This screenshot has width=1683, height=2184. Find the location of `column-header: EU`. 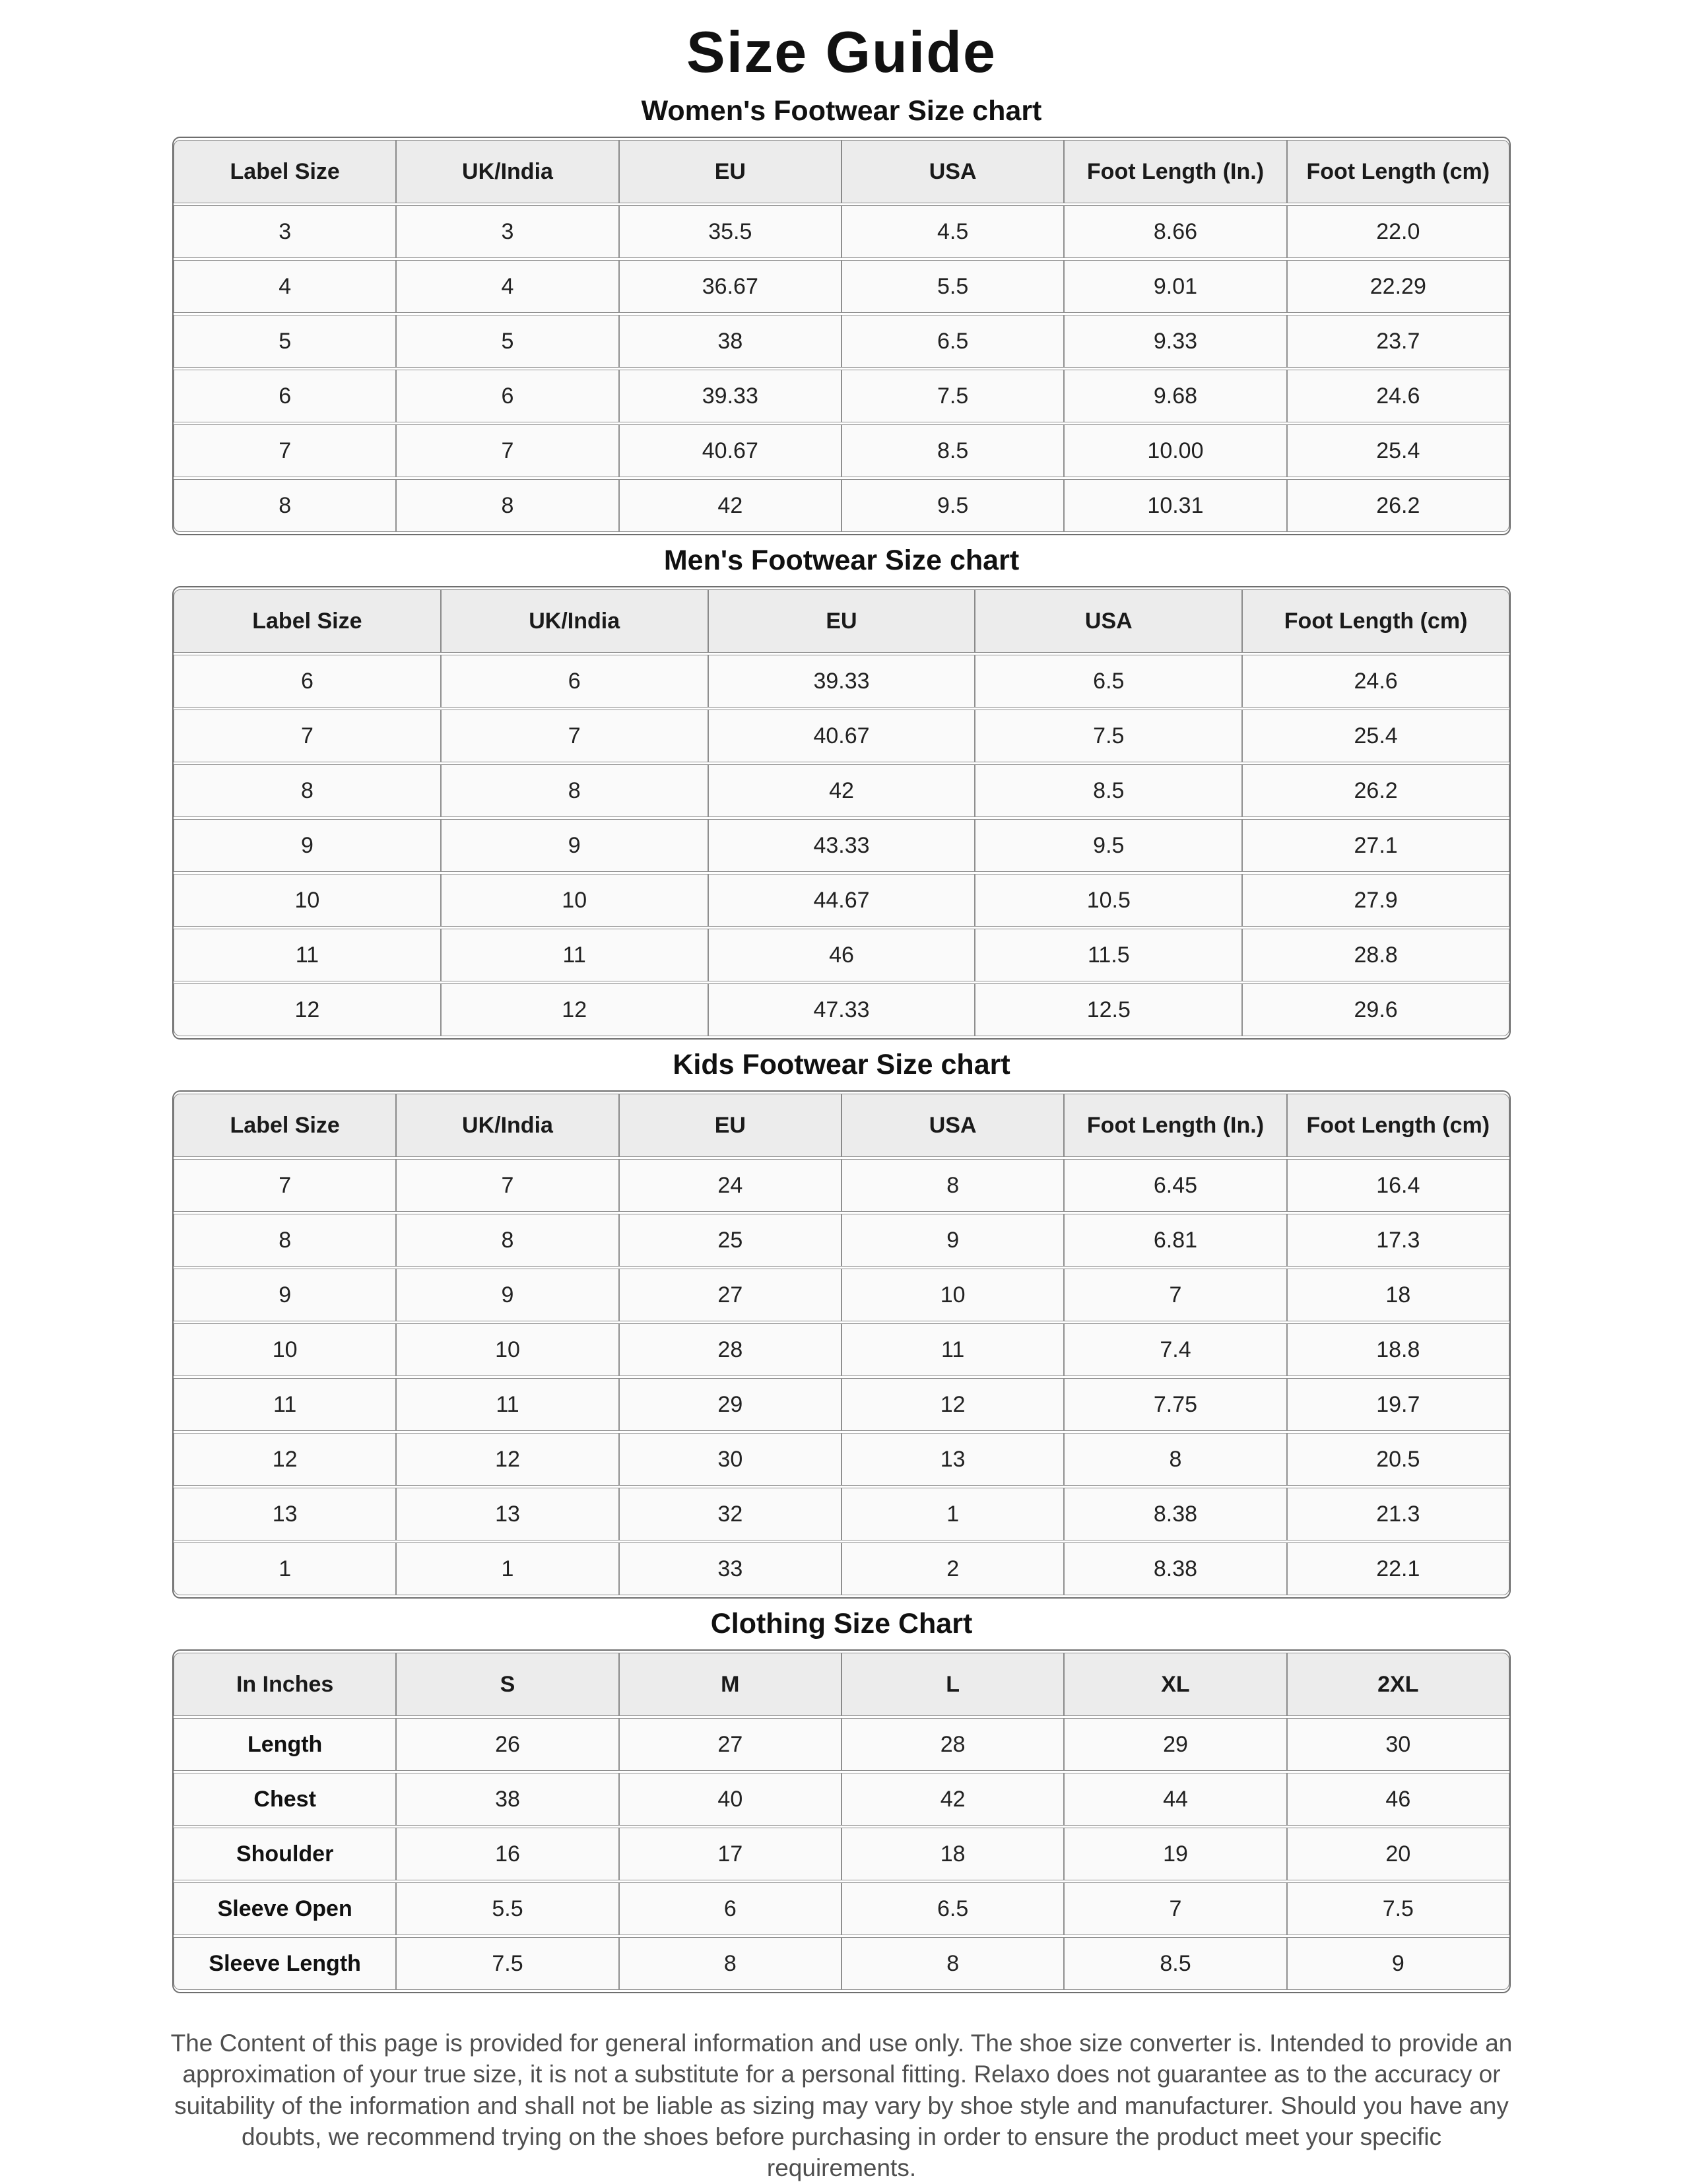

column-header: EU is located at coordinates (730, 171).